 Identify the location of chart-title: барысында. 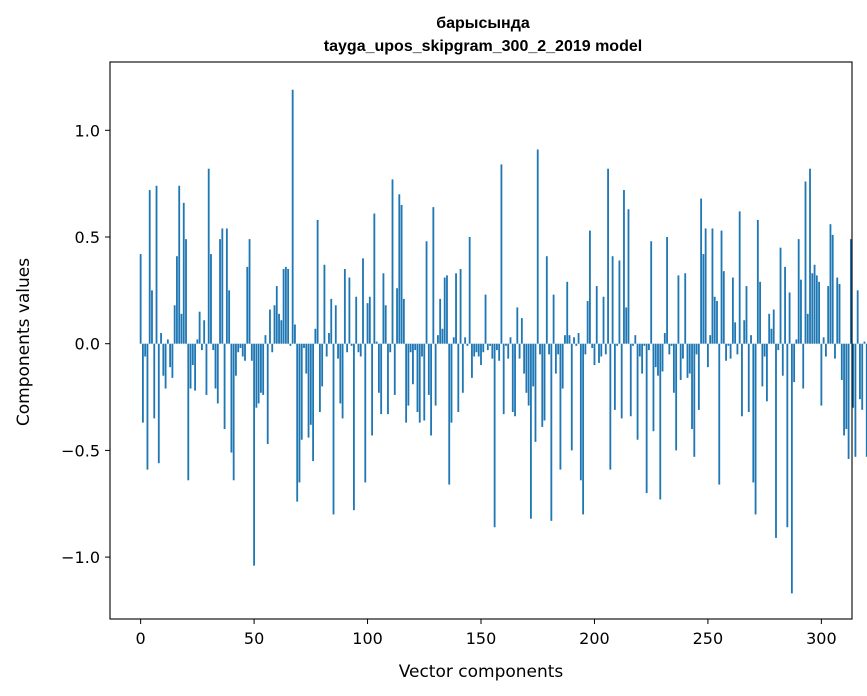
(483, 23).